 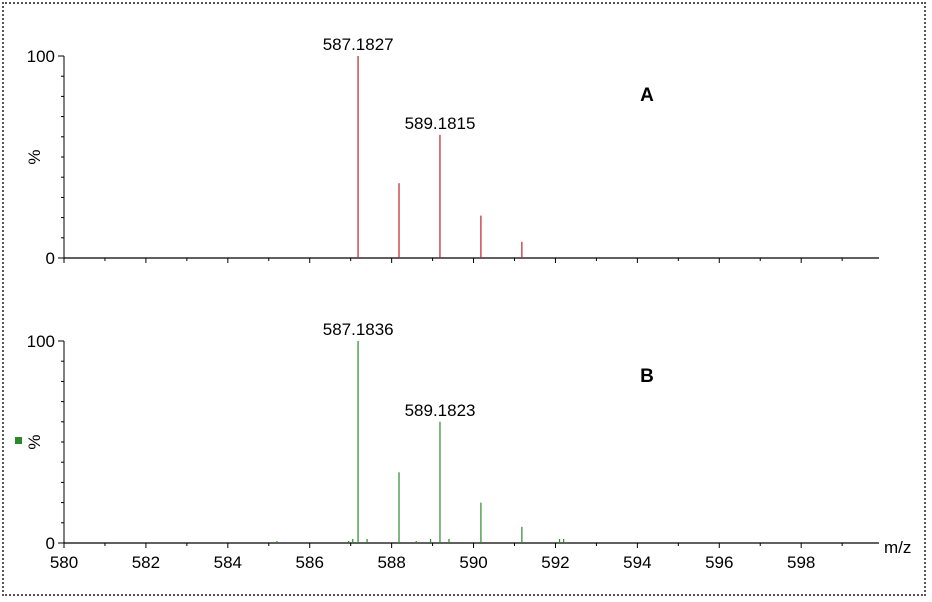 What do you see at coordinates (801, 562) in the screenshot?
I see `panel-b-x-tick-label: 598` at bounding box center [801, 562].